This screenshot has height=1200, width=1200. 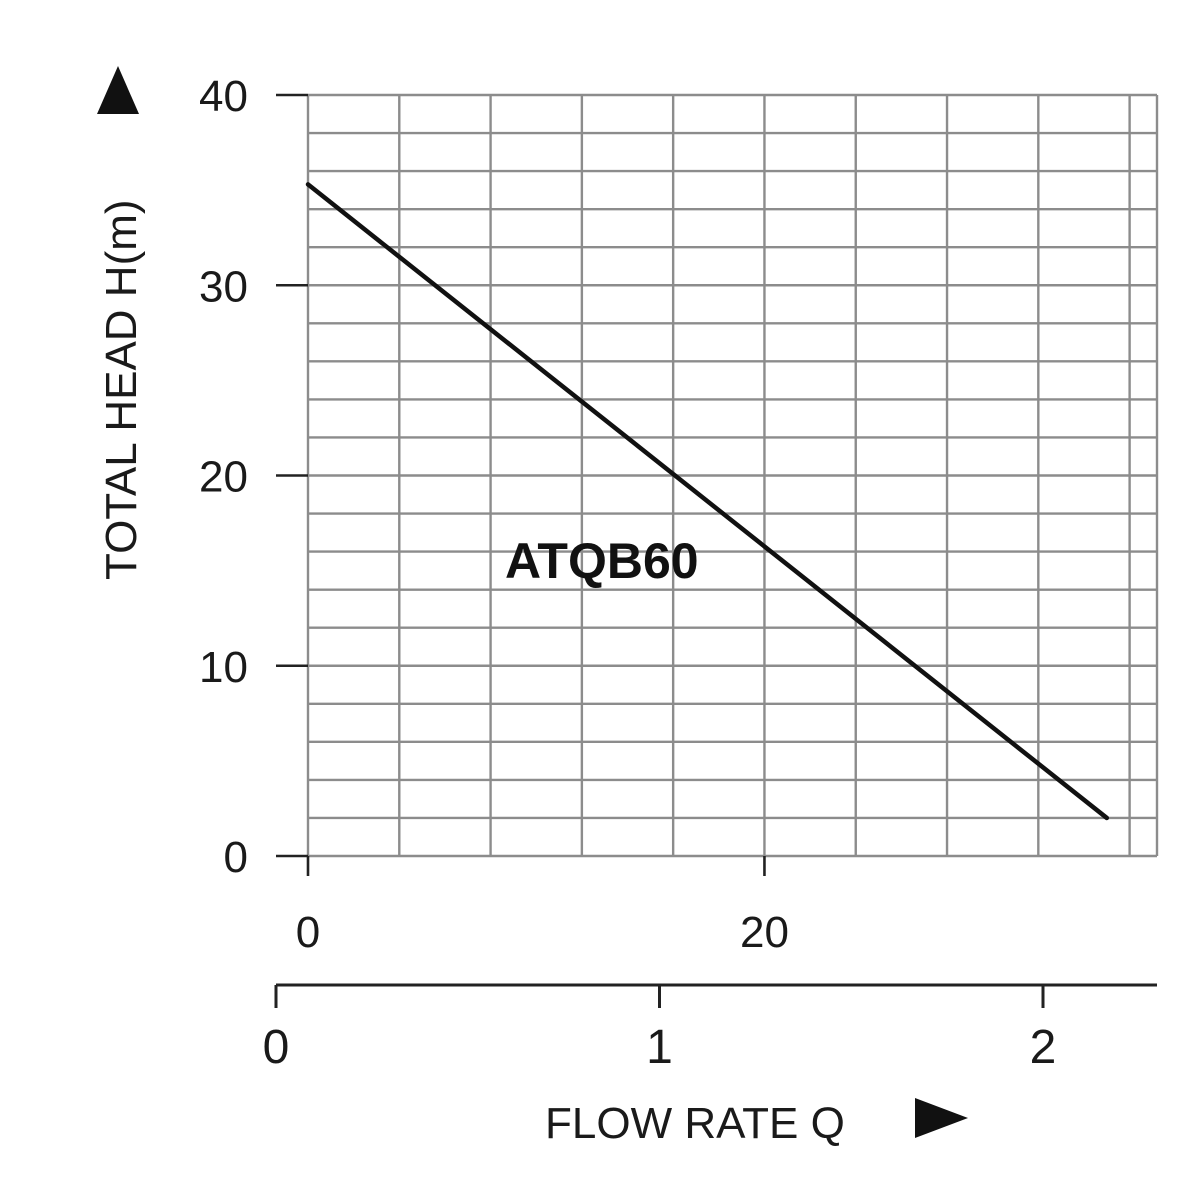 What do you see at coordinates (253, 477) in the screenshot?
I see `y-axis-ticks: 0 10 20 30 40` at bounding box center [253, 477].